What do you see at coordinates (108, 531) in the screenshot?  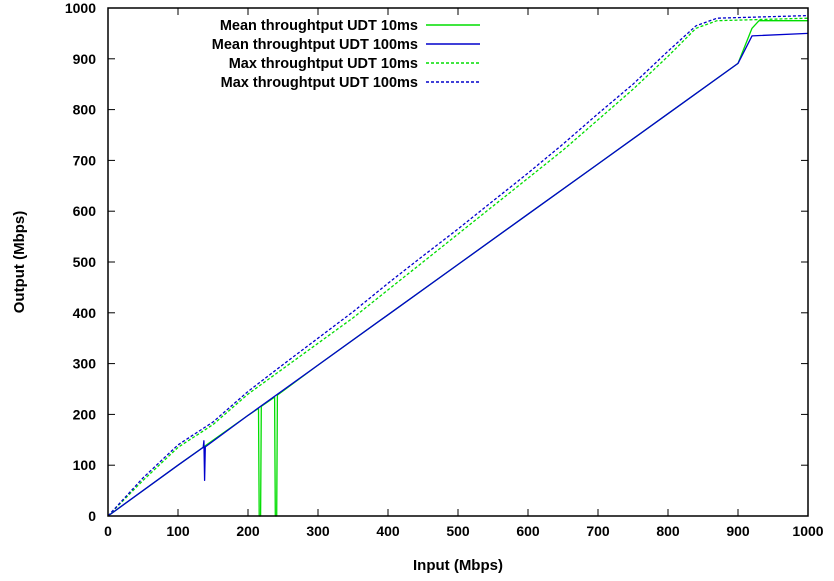 I see `x-tick-label: 0` at bounding box center [108, 531].